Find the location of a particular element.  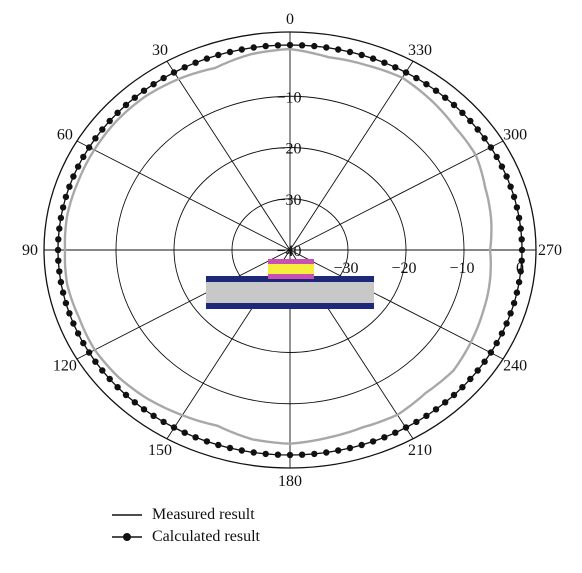

angle-tick-label: 180 is located at coordinates (290, 481).